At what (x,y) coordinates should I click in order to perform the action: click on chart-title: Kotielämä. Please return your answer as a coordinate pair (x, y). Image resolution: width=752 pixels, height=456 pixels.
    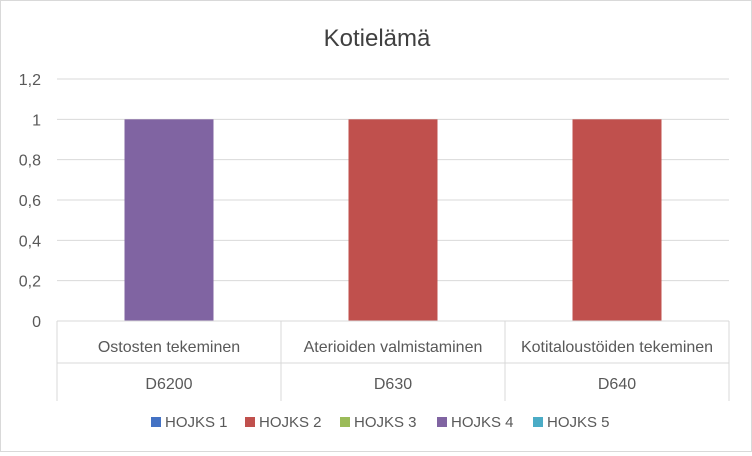
    Looking at the image, I should click on (377, 38).